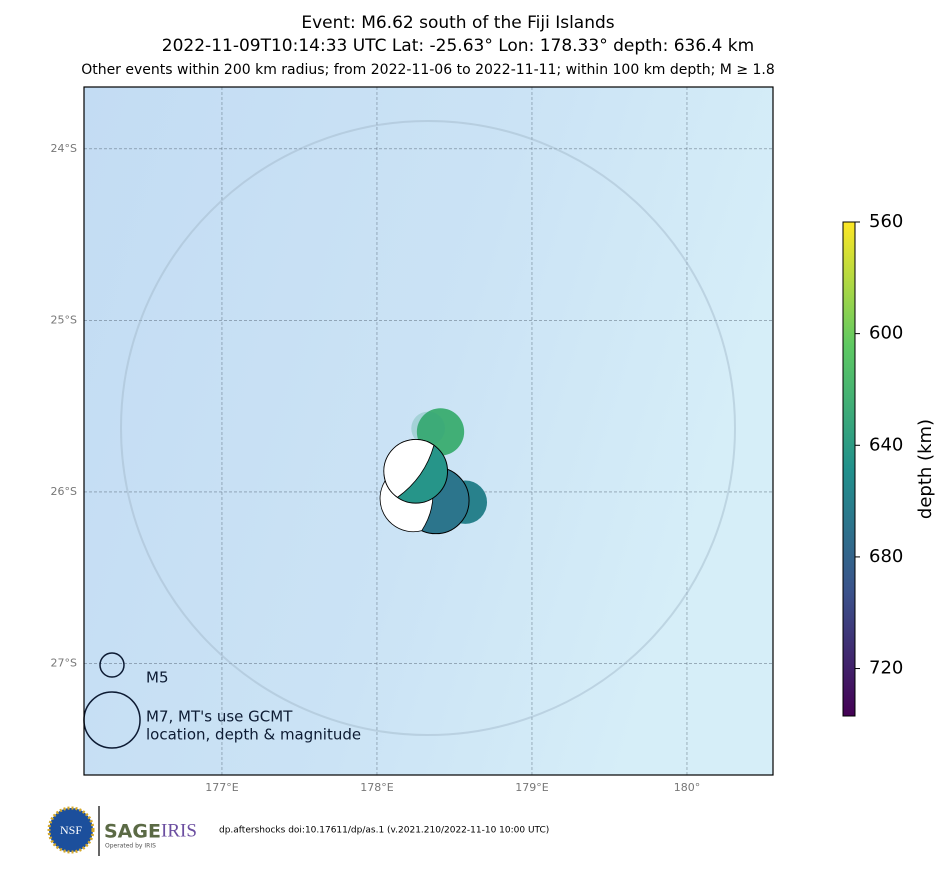 This screenshot has width=952, height=878. I want to click on logo-text: NSF, so click(71, 830).